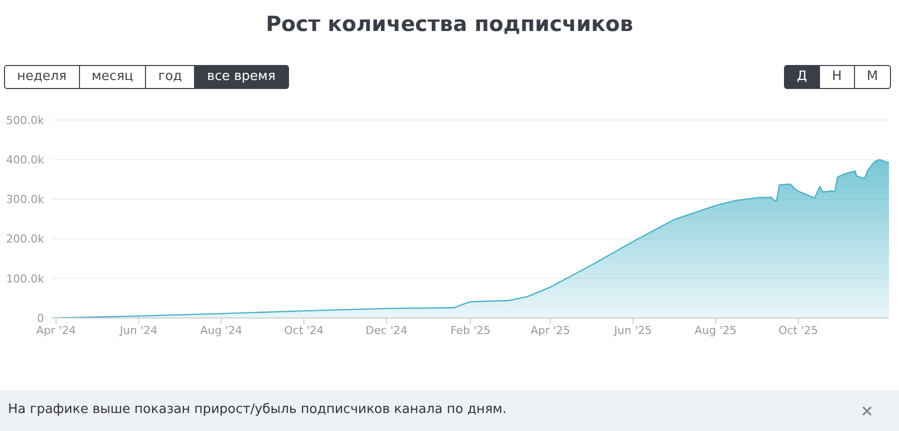  Describe the element at coordinates (25, 199) in the screenshot. I see `y-tick-label: 300.0k` at that location.